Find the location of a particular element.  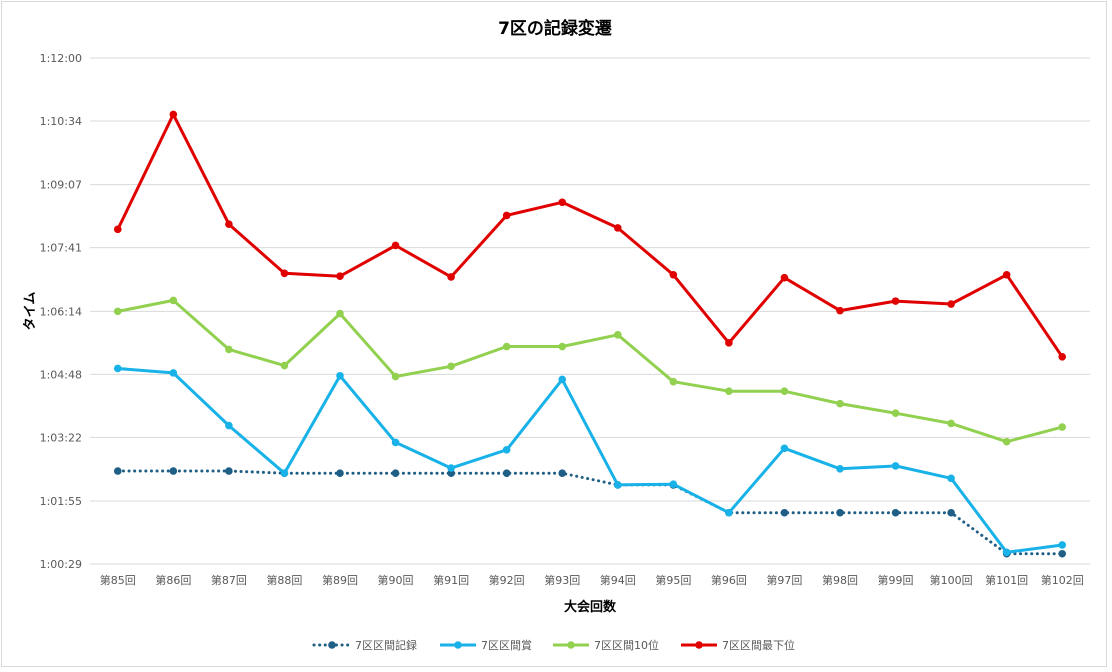

y-tick-label: 1:03:22 is located at coordinates (61, 437).